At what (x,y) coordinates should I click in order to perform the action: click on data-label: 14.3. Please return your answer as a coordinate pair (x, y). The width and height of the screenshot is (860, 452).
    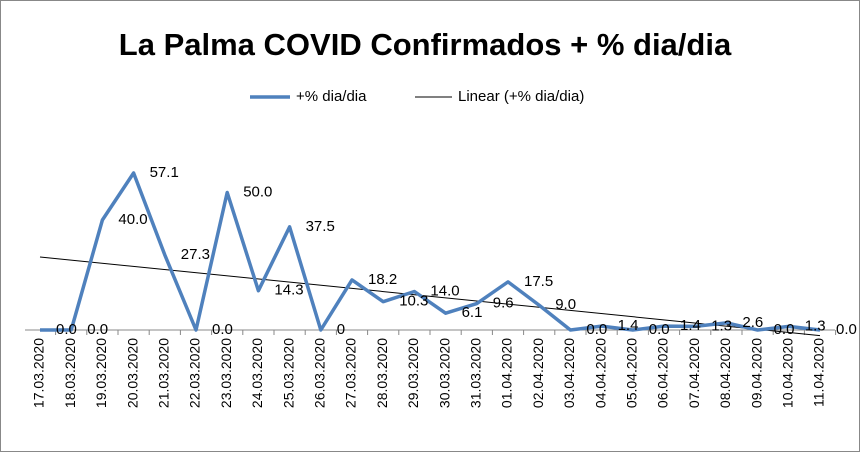
    Looking at the image, I should click on (288, 290).